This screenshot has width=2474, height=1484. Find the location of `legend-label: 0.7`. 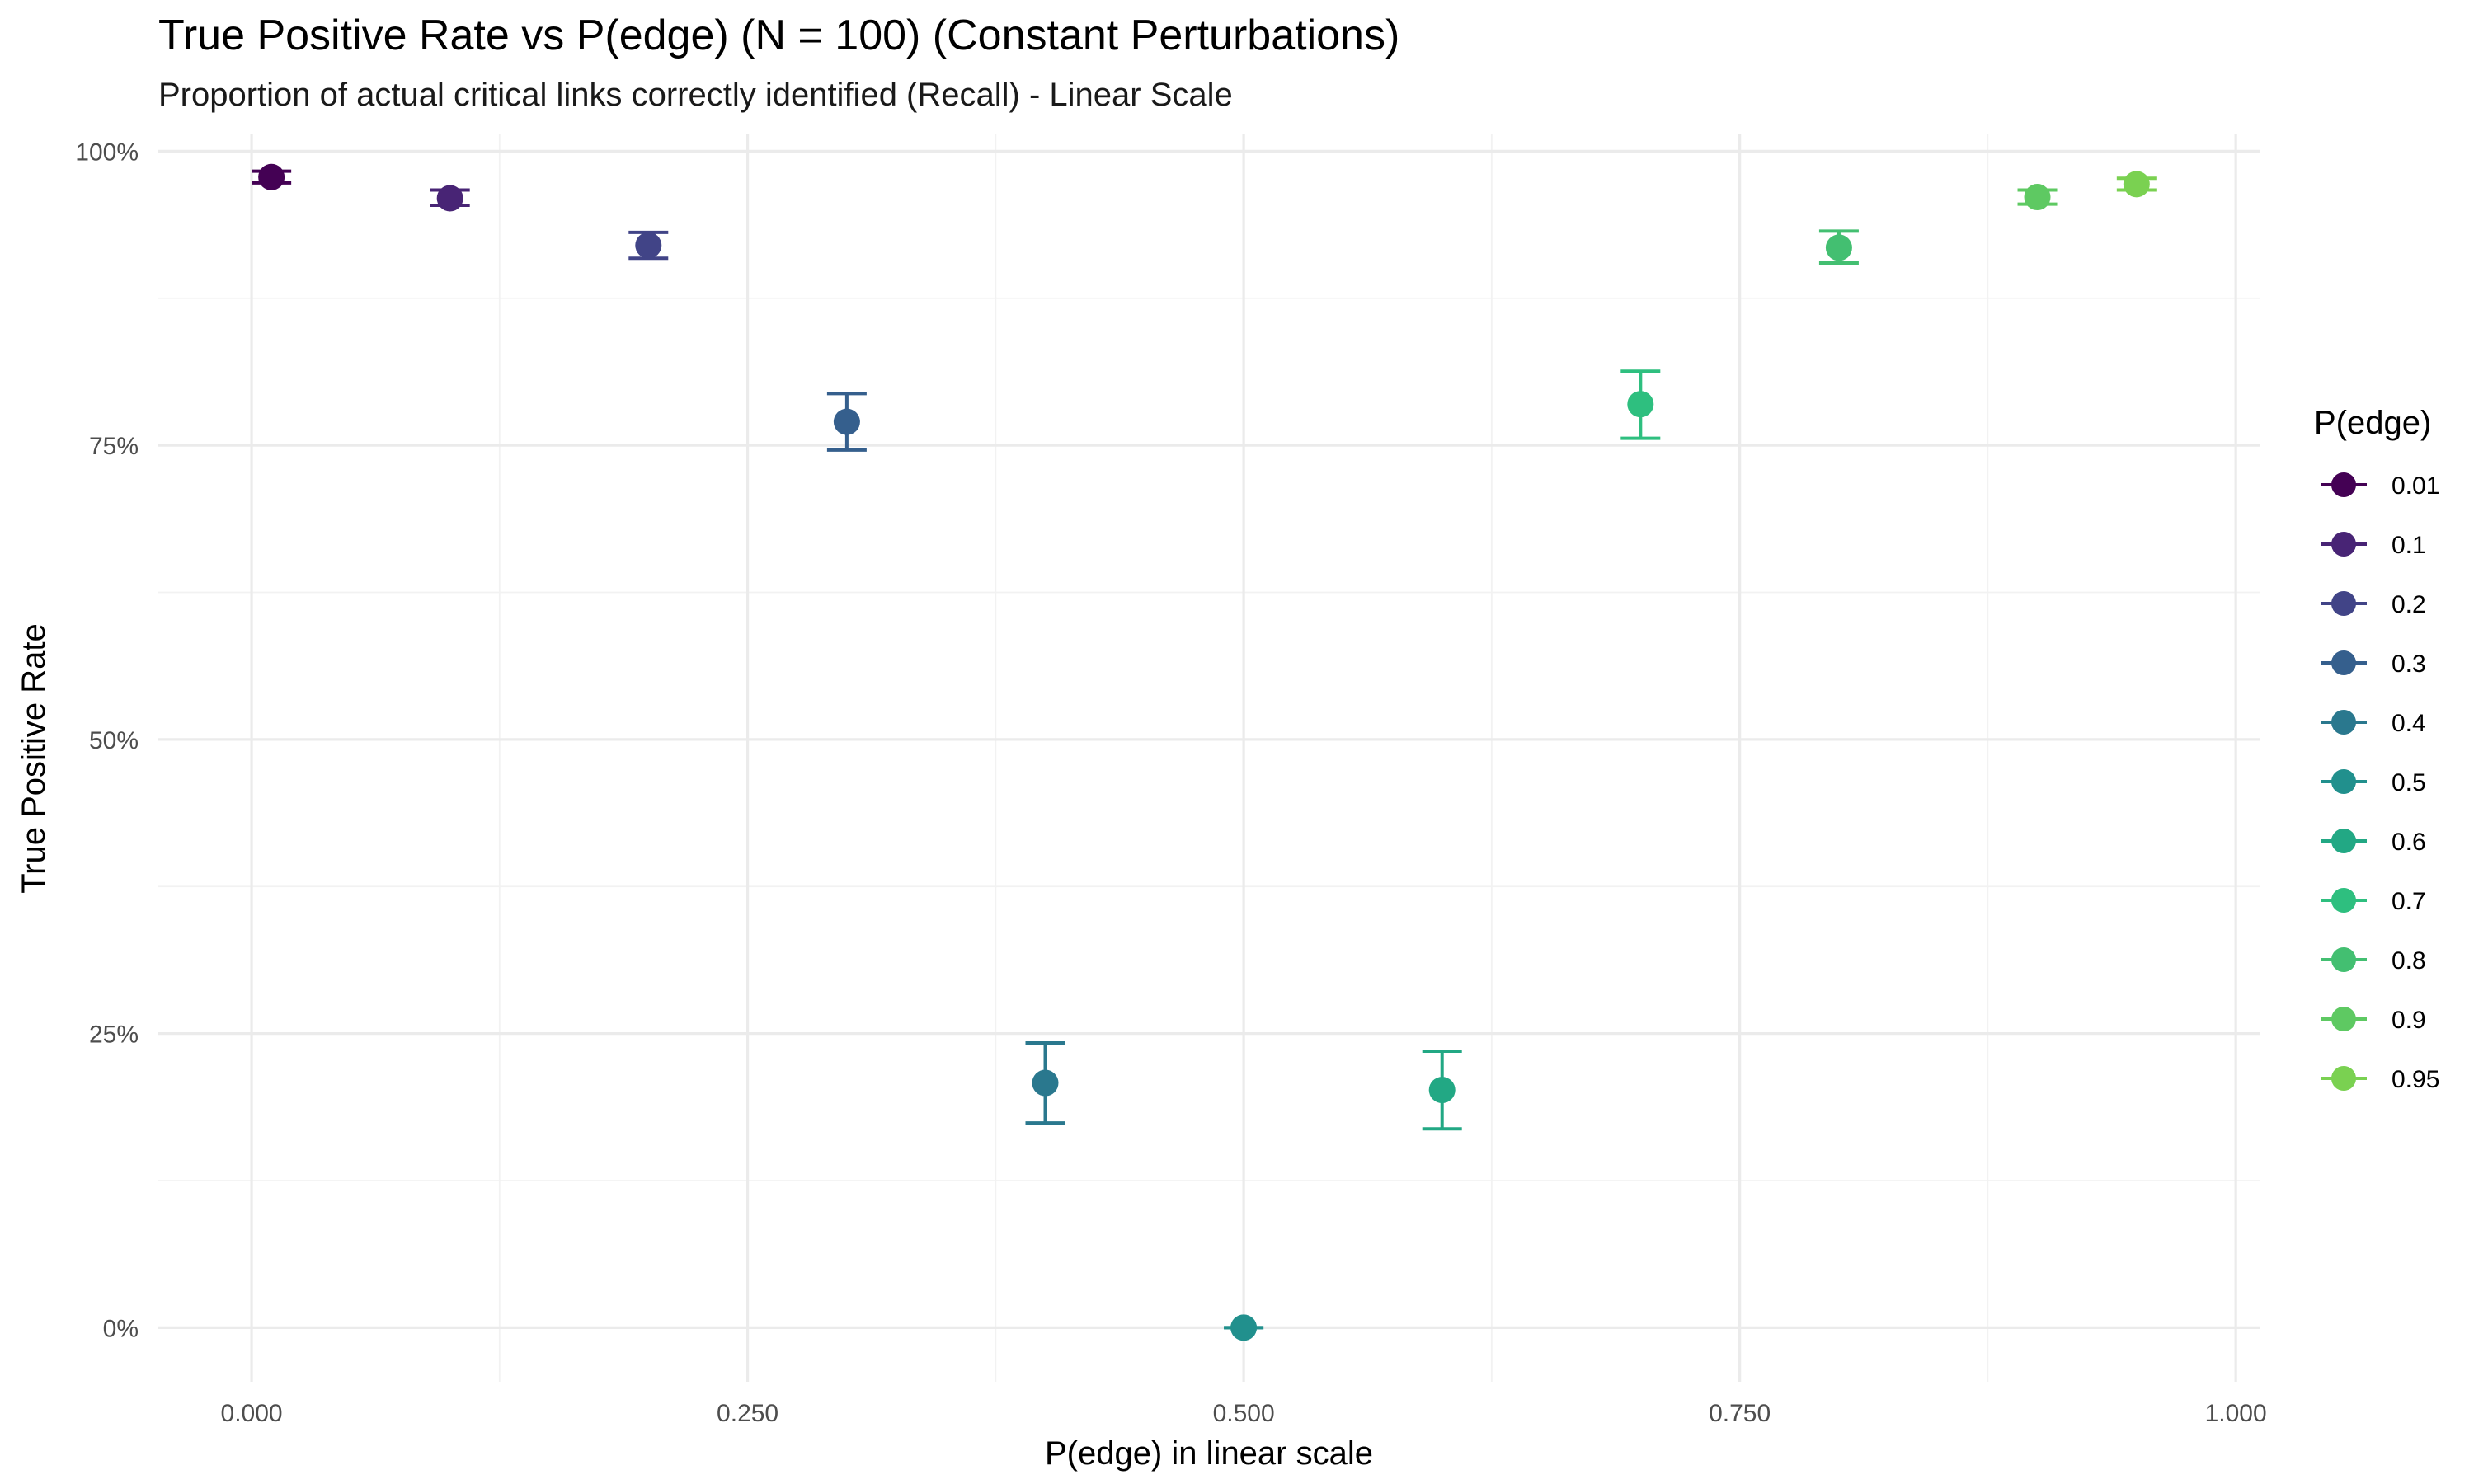

legend-label: 0.7 is located at coordinates (2409, 901).